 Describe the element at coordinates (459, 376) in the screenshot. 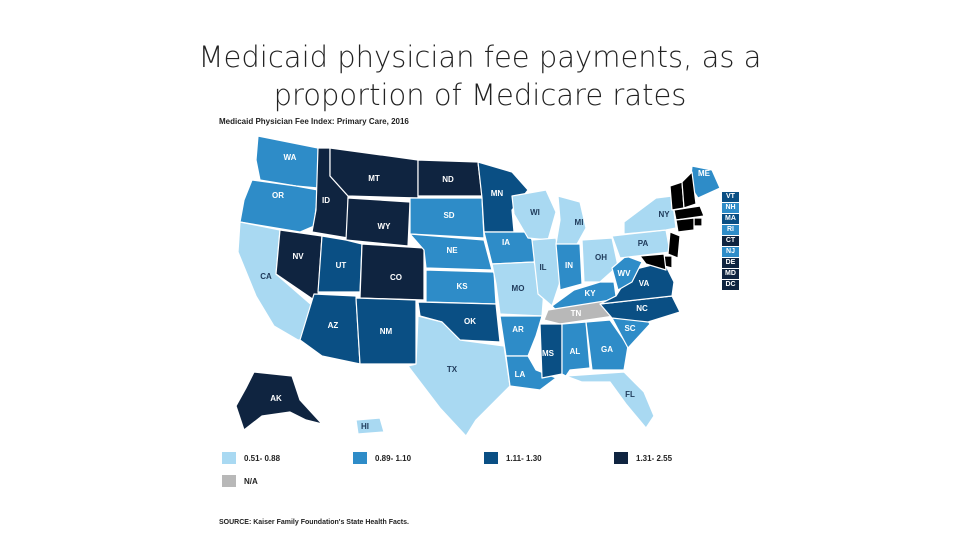

I see `state-TX` at that location.